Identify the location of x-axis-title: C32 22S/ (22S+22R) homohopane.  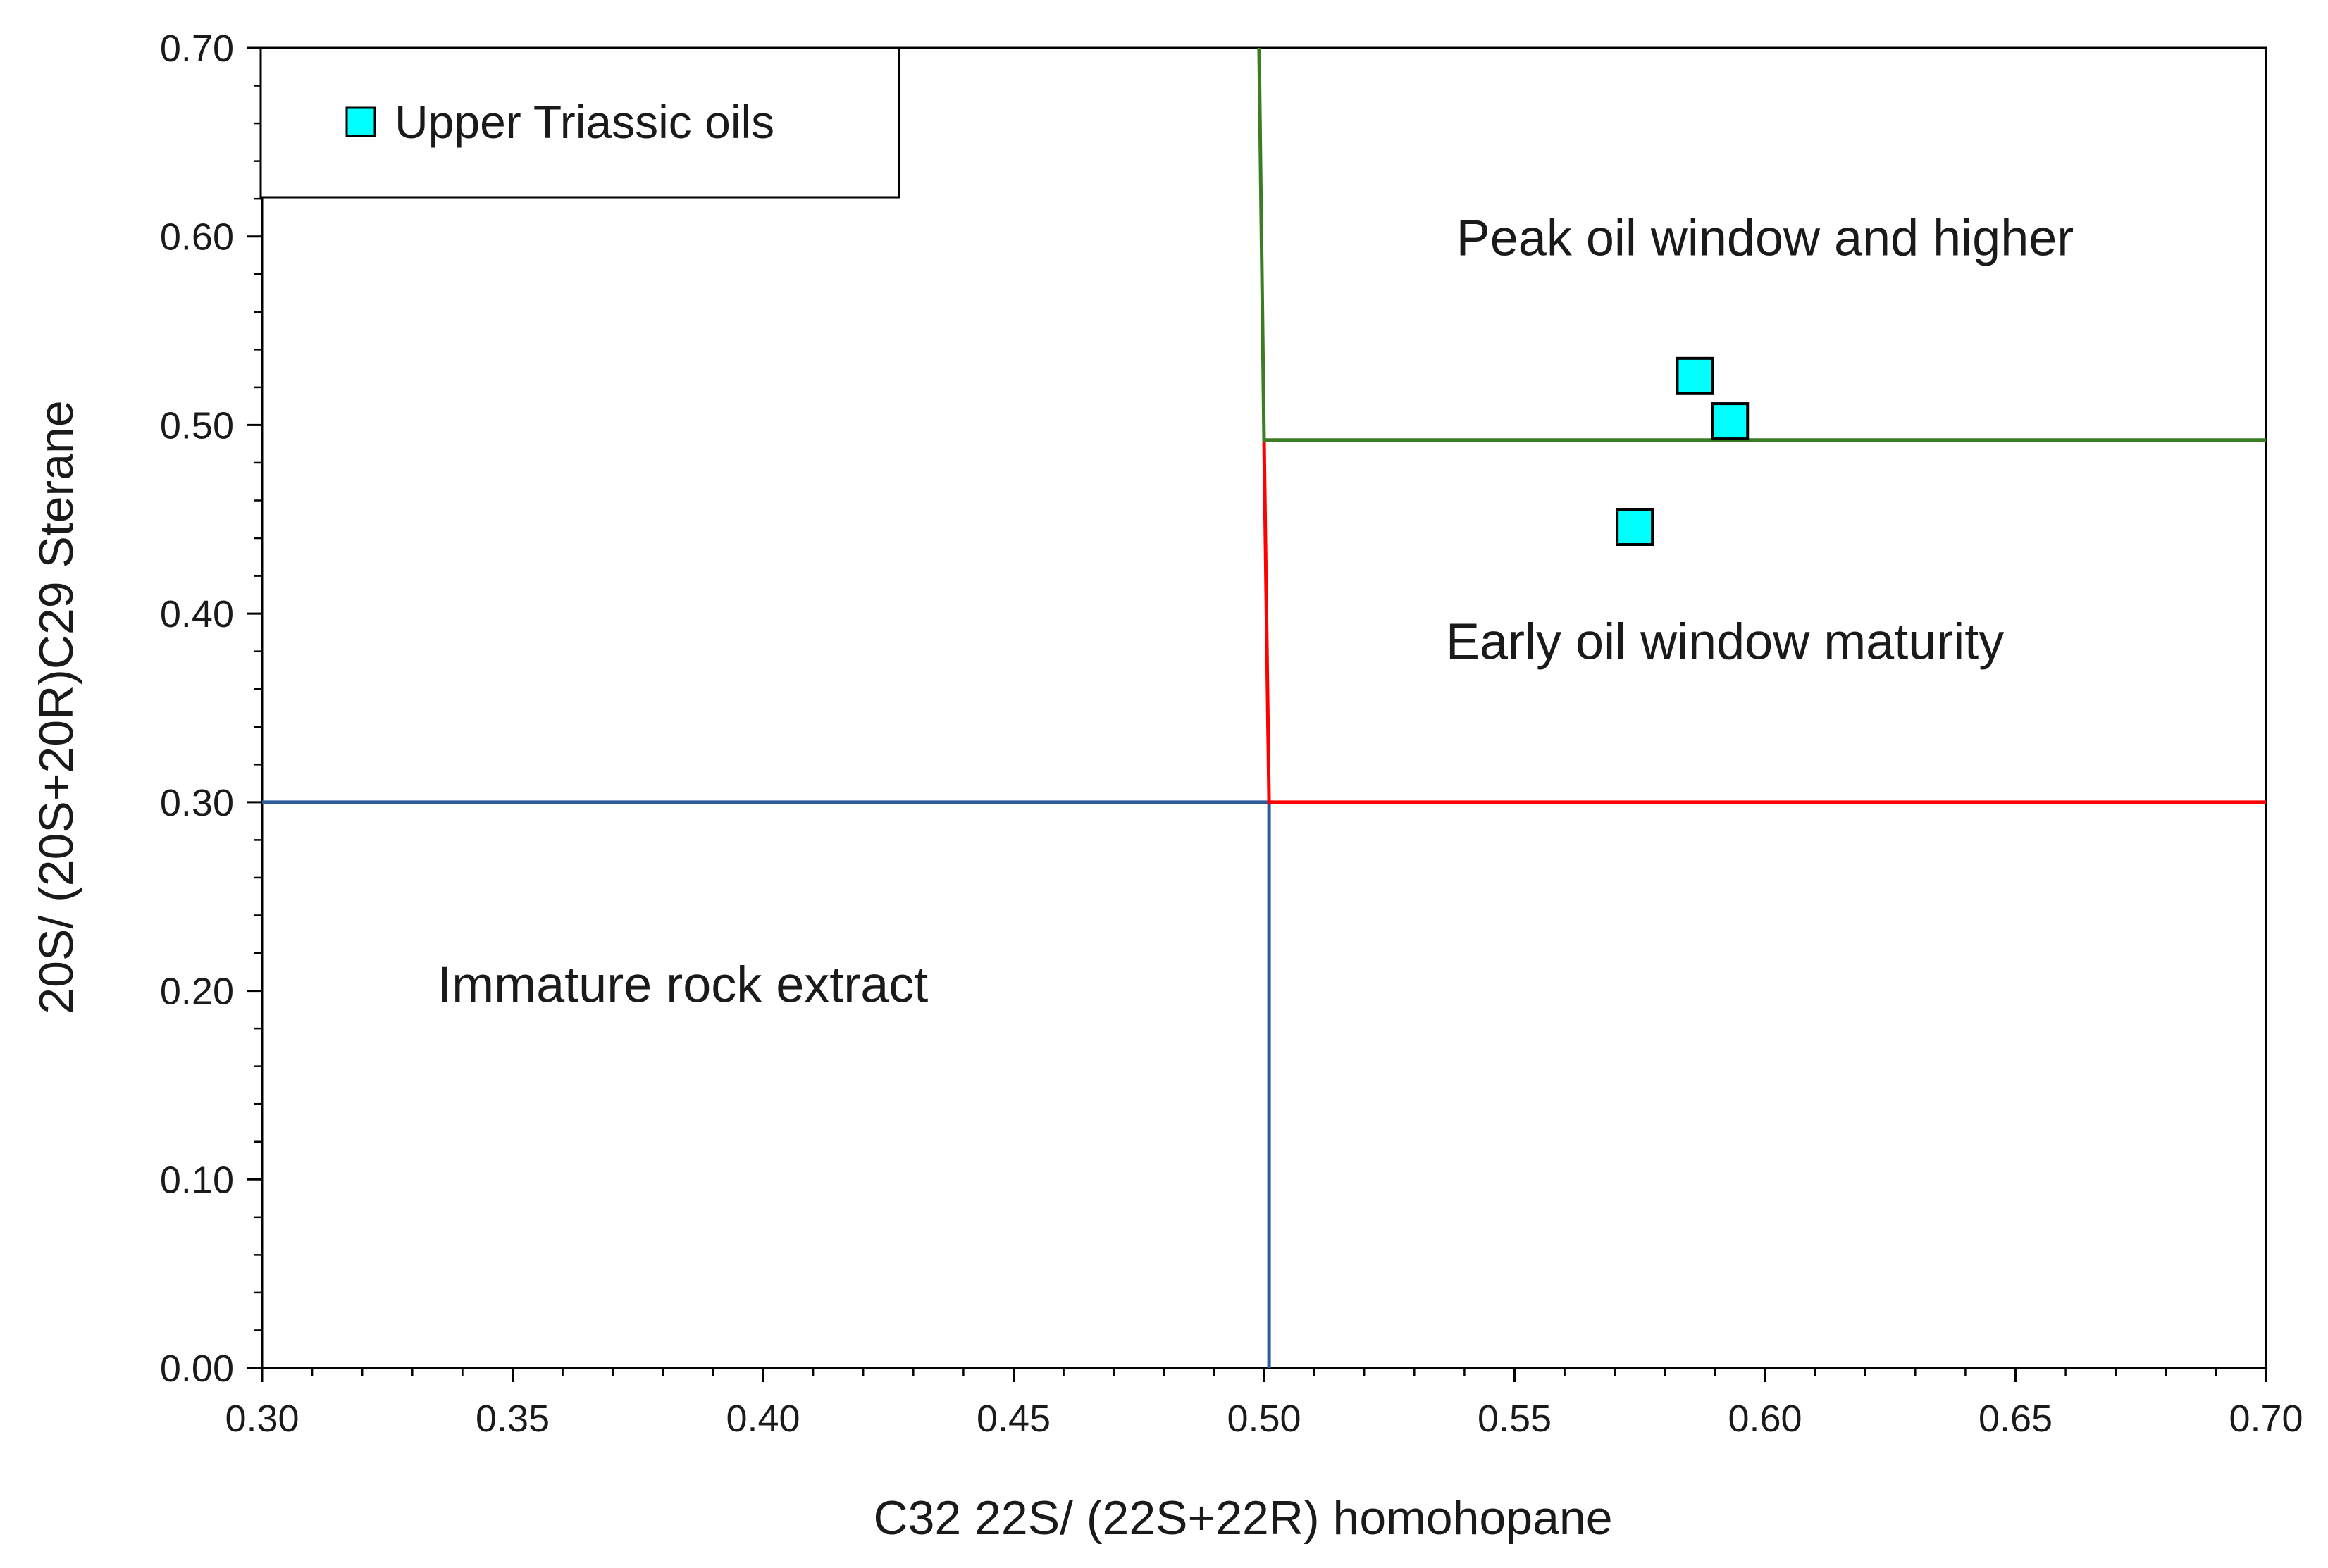
(1243, 1518).